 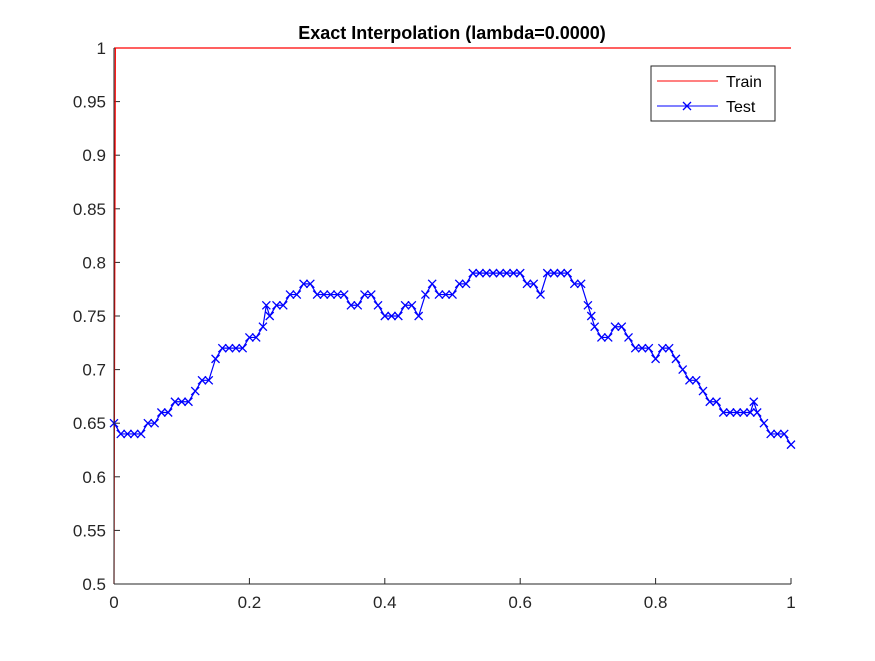 I want to click on legend-train-label: Train, so click(x=744, y=82).